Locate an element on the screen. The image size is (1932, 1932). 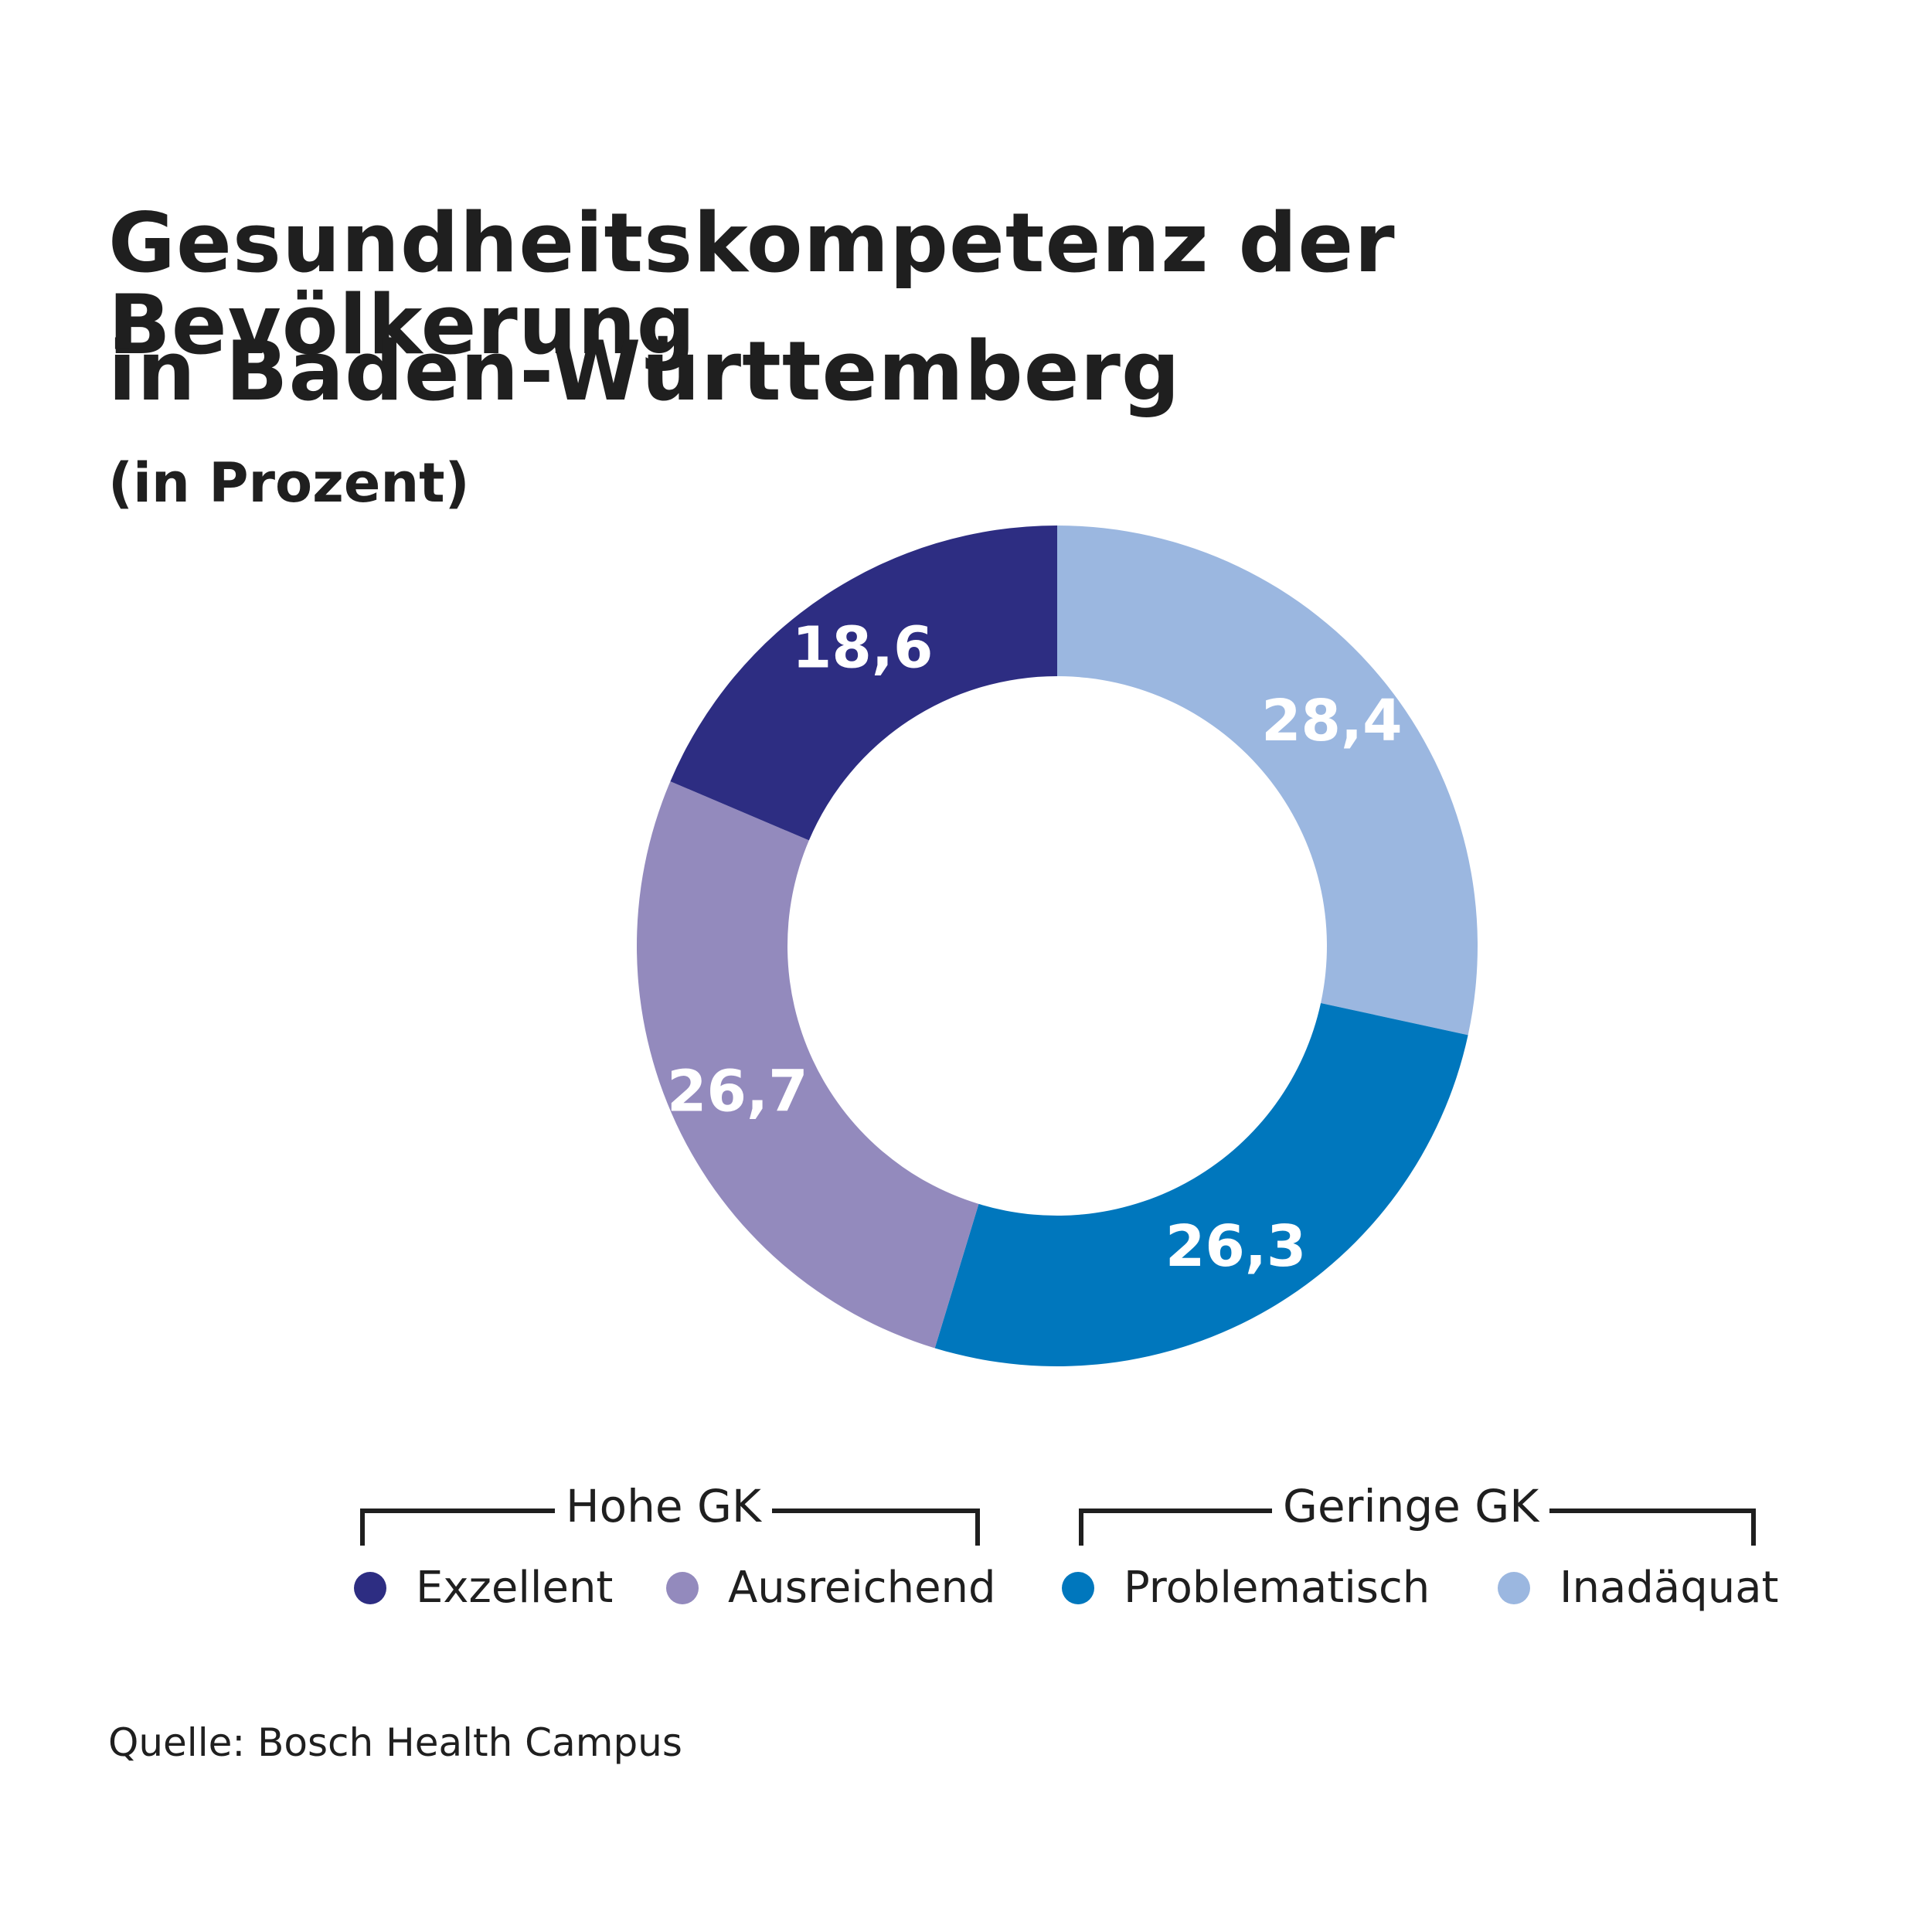
legend-label: Ausreichend is located at coordinates (862, 1588).